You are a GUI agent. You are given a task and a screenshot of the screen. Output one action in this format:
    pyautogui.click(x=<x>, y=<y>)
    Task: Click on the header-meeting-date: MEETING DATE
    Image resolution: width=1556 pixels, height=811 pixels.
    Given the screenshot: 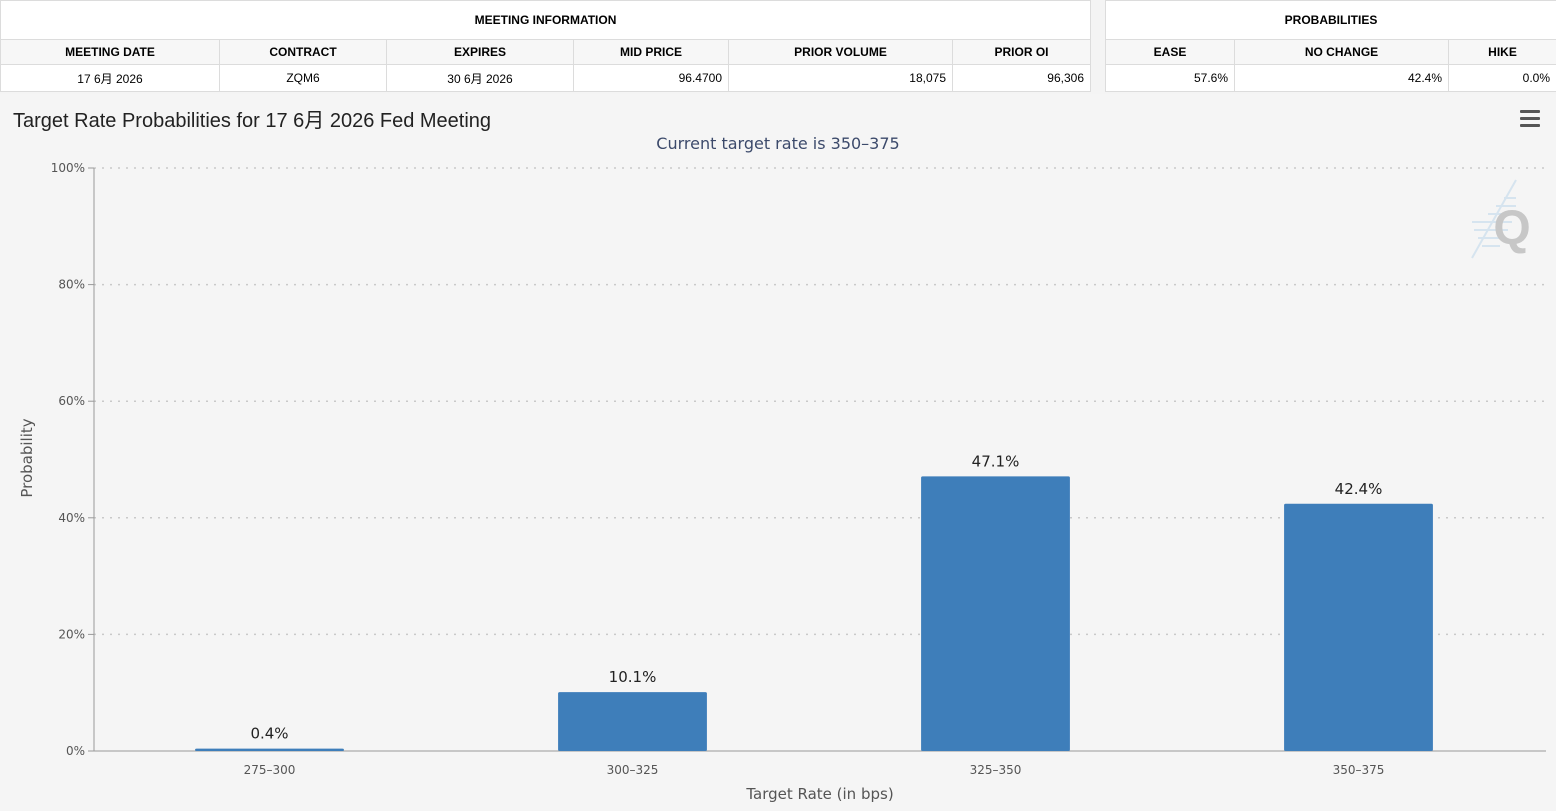 What is the action you would take?
    pyautogui.click(x=110, y=52)
    